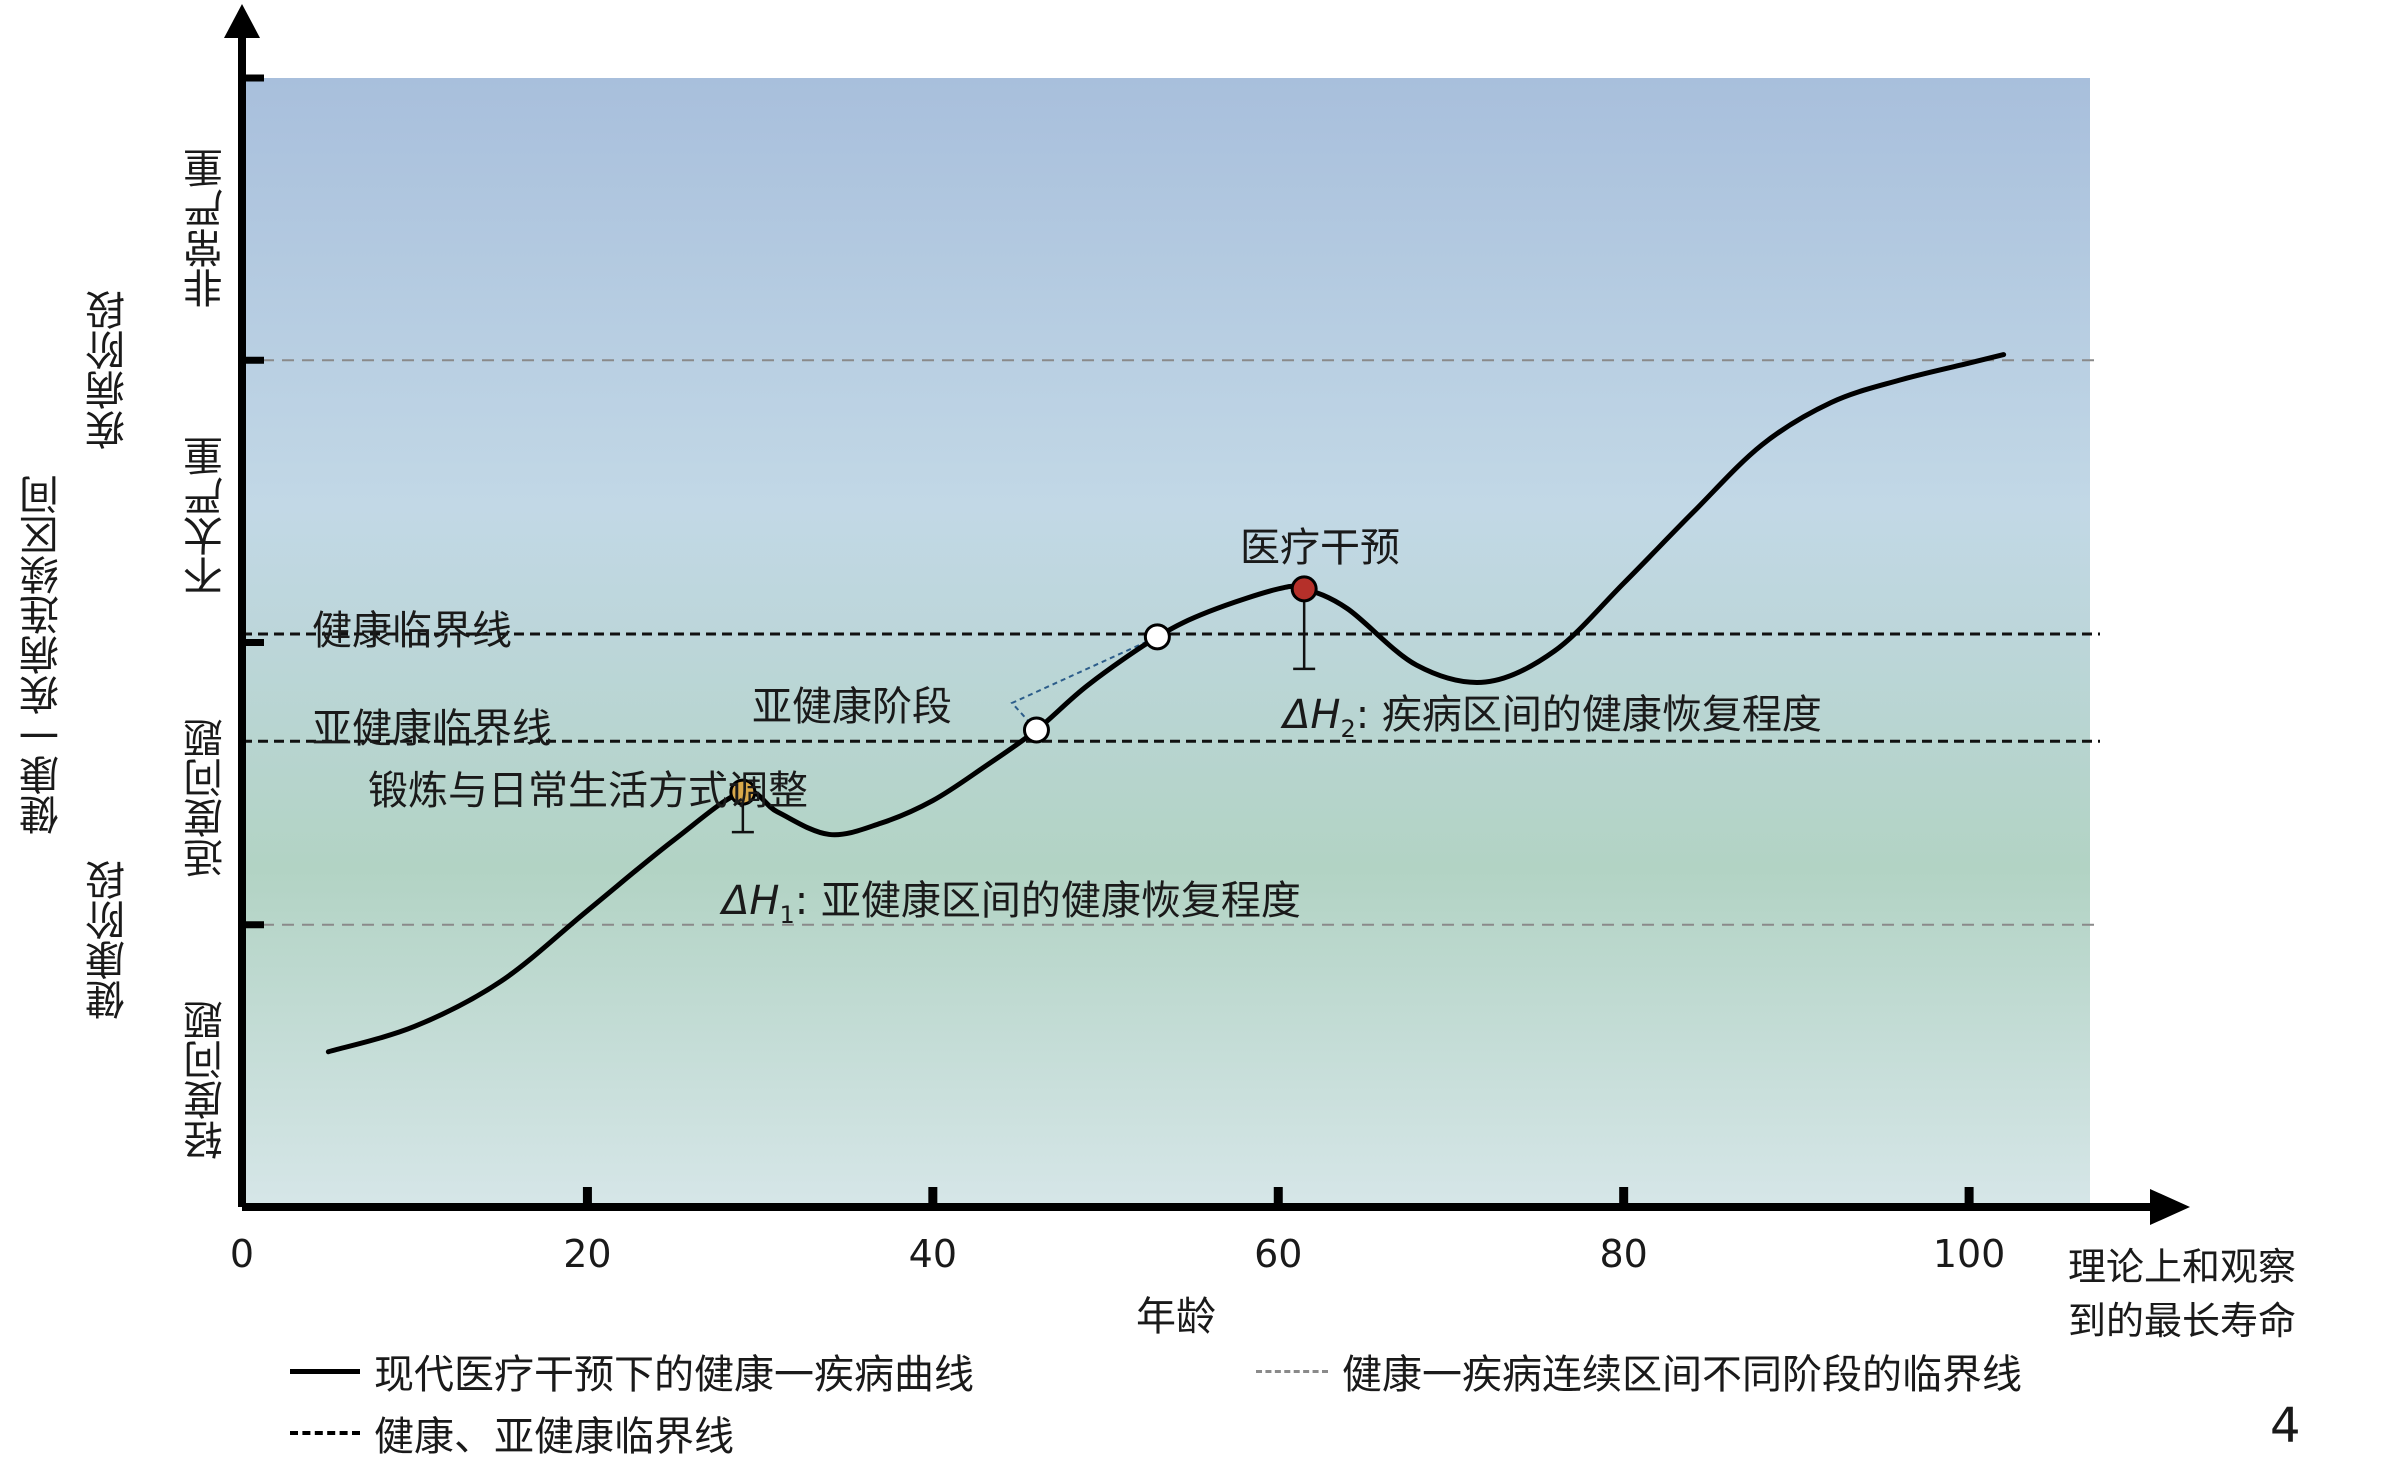 This screenshot has height=1463, width=2381. What do you see at coordinates (1292, 1371) in the screenshot?
I see `legend-swatch-gray-dashed` at bounding box center [1292, 1371].